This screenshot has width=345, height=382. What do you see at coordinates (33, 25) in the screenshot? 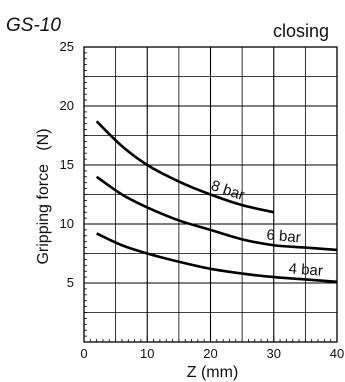
I see `model-label: GS-10` at bounding box center [33, 25].